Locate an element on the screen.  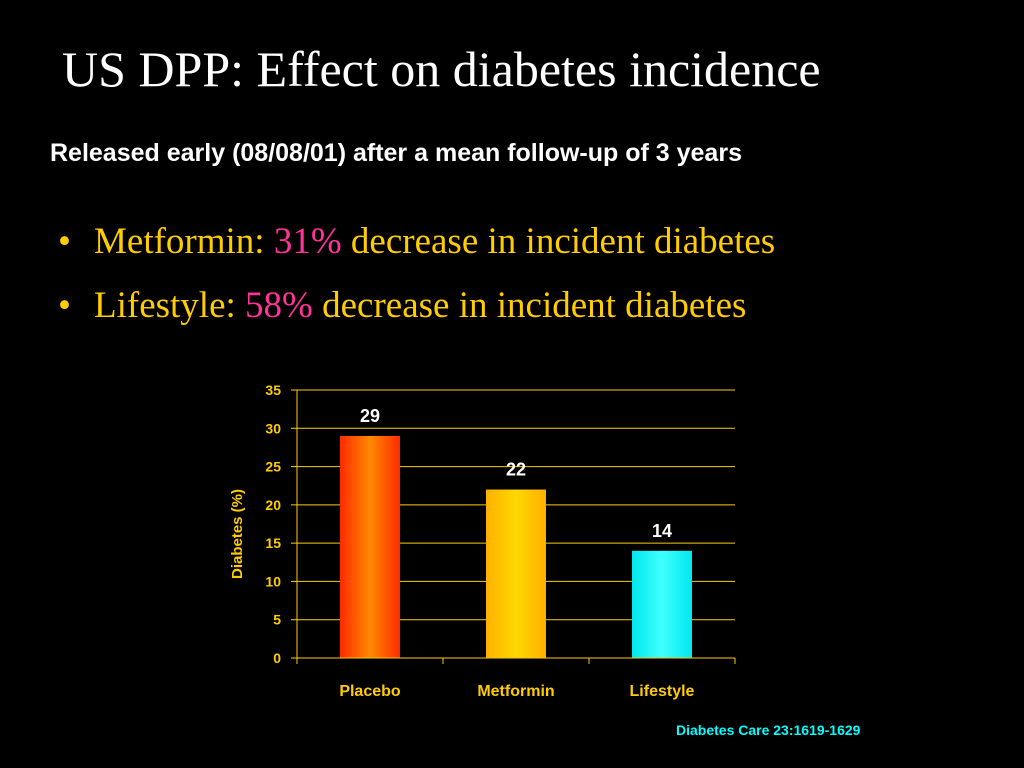
y-tick-label: 35 is located at coordinates (273, 390).